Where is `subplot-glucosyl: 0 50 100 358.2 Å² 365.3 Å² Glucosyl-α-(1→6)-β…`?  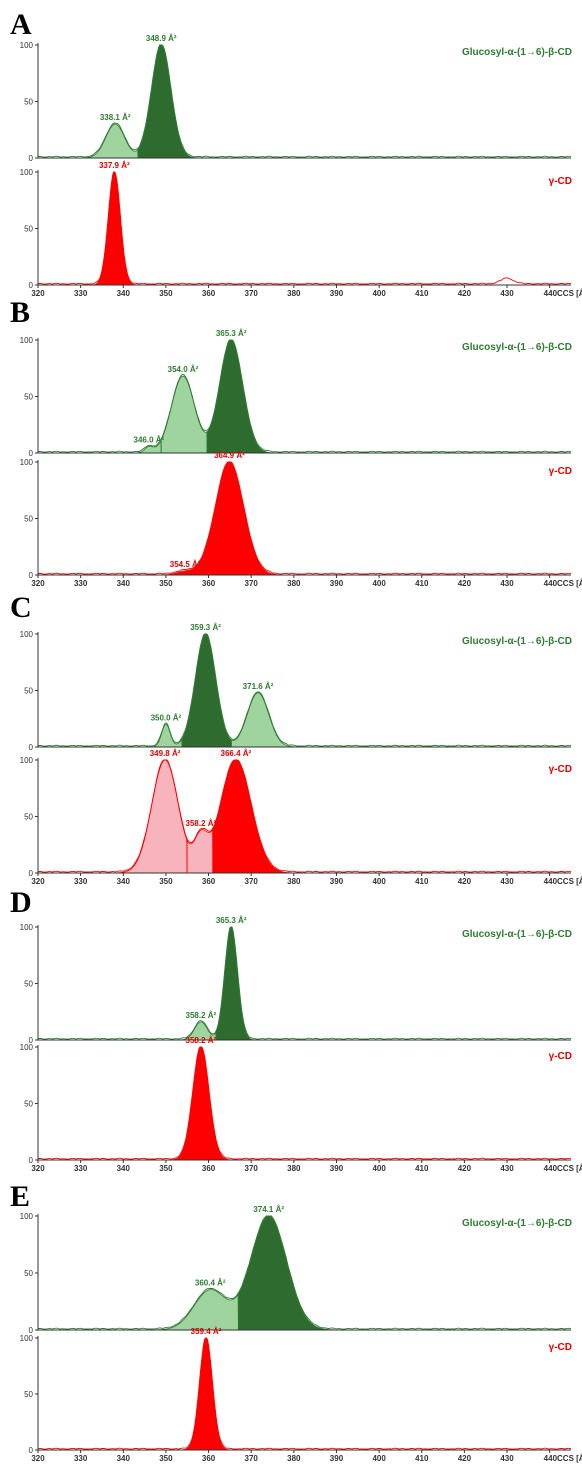 subplot-glucosyl: 0 50 100 358.2 Å² 365.3 Å² Glucosyl-α-(1→6)-β… is located at coordinates (296, 980).